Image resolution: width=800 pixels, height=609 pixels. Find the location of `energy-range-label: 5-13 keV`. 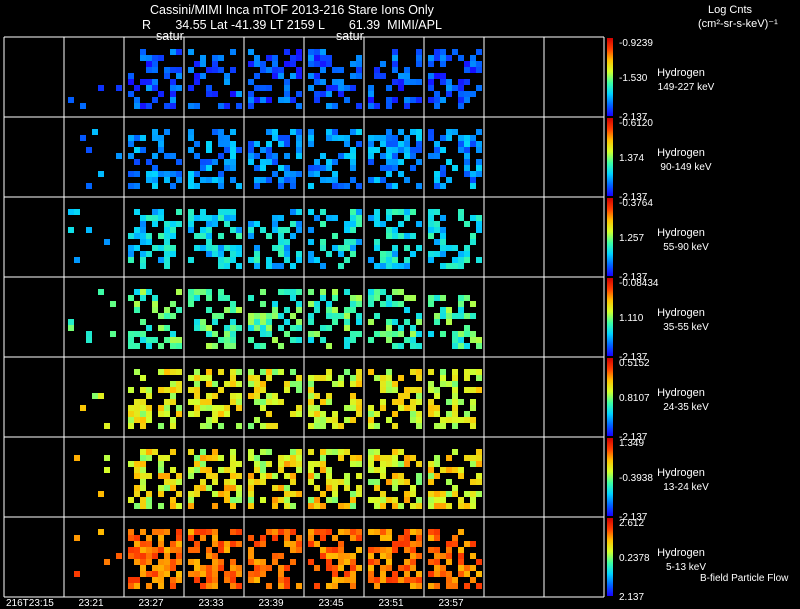

energy-range-label: 5-13 keV is located at coordinates (686, 567).